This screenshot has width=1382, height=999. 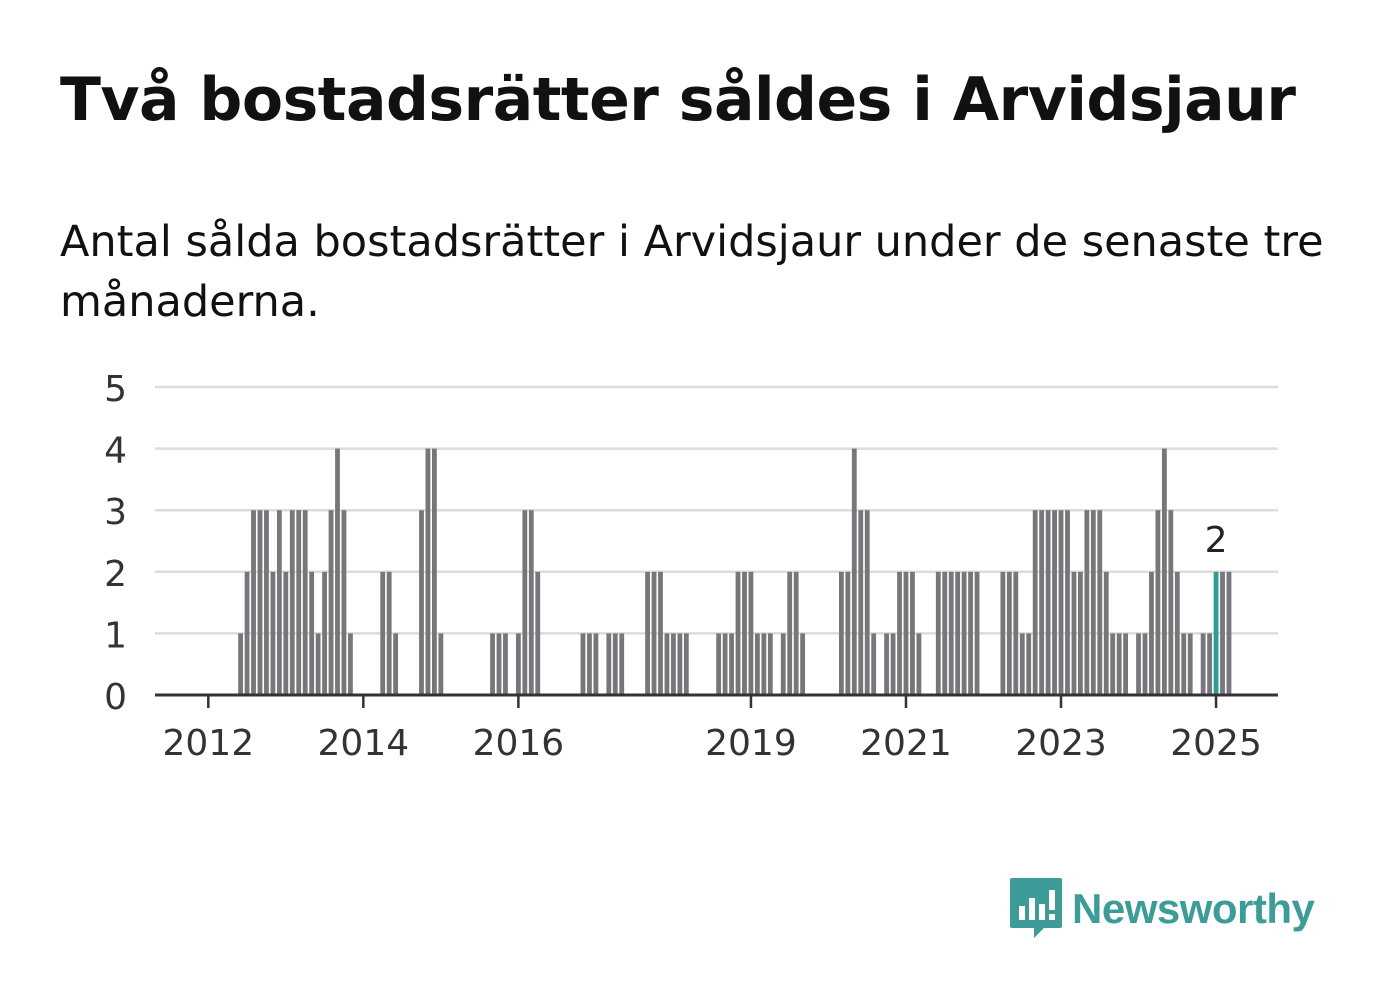 I want to click on y-tick-label: 3, so click(x=115, y=512).